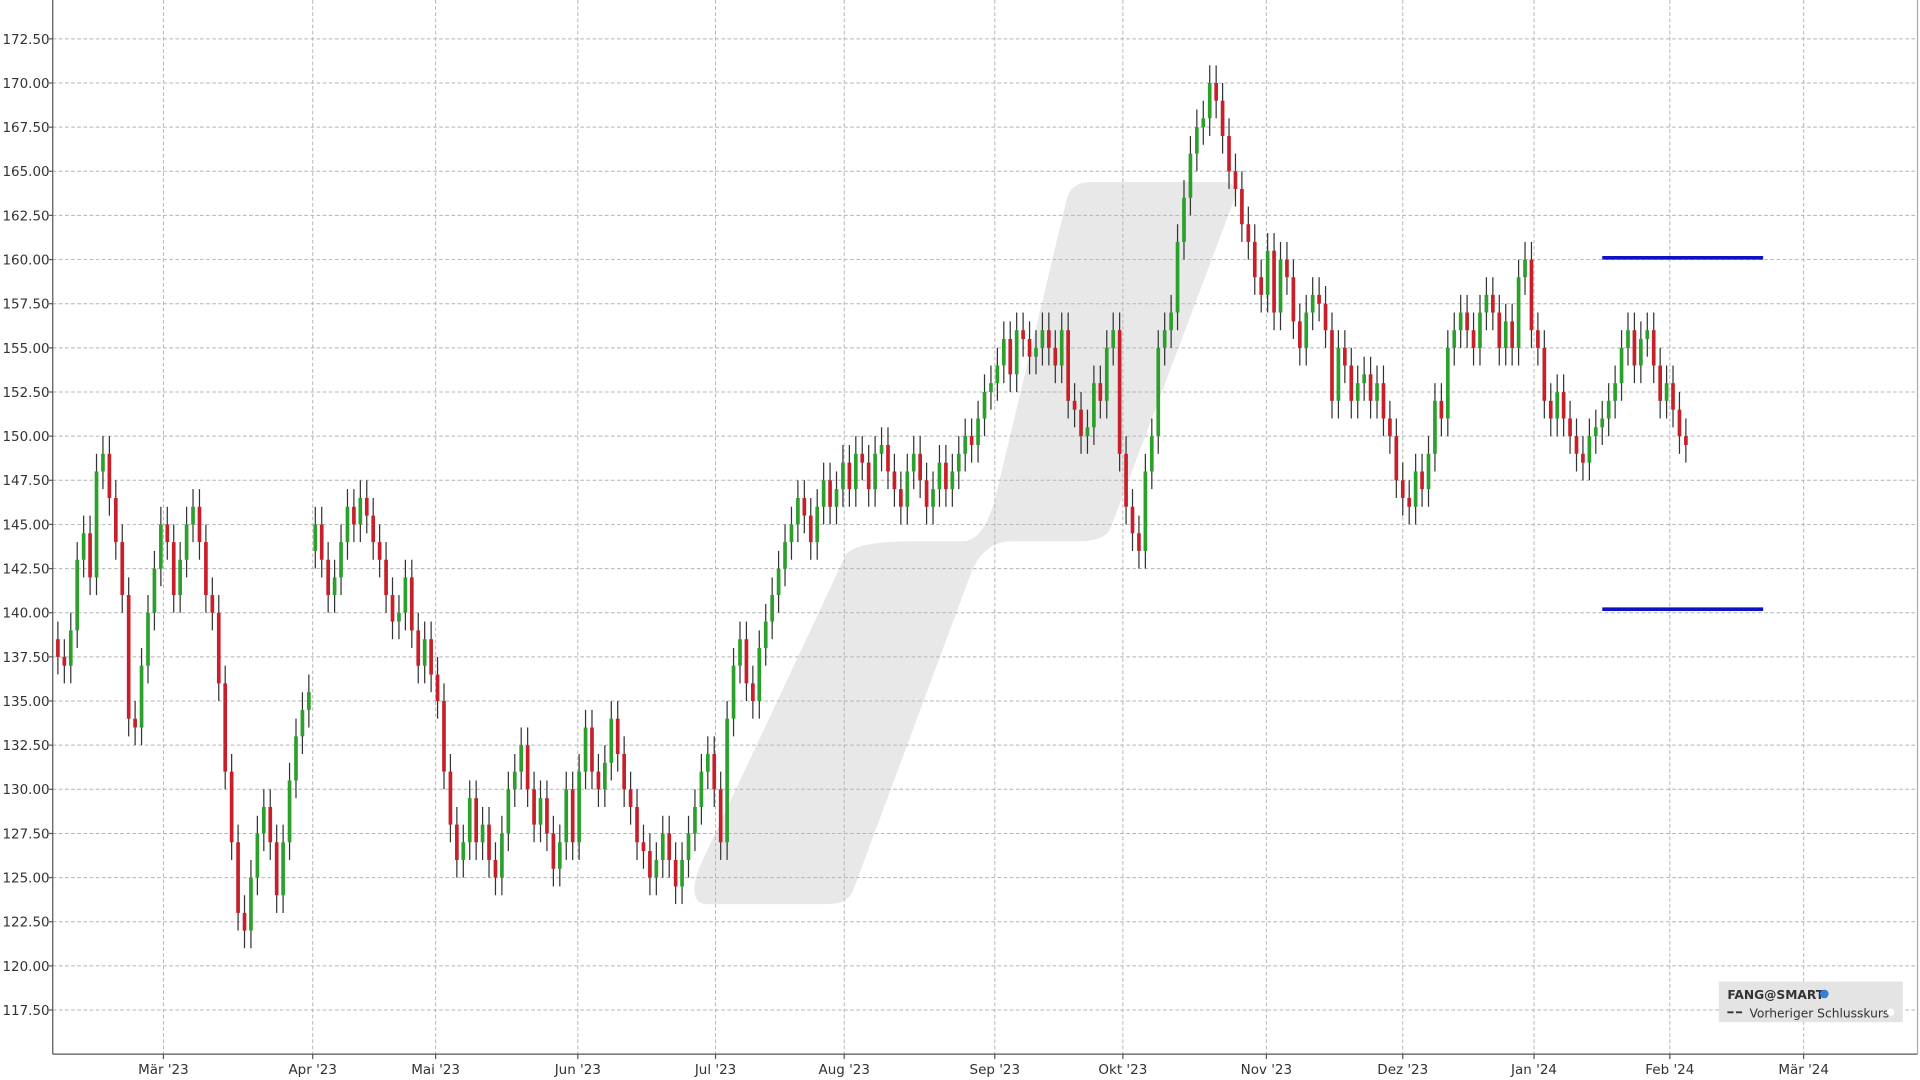 The width and height of the screenshot is (1920, 1080). I want to click on legend-box, so click(1810, 1002).